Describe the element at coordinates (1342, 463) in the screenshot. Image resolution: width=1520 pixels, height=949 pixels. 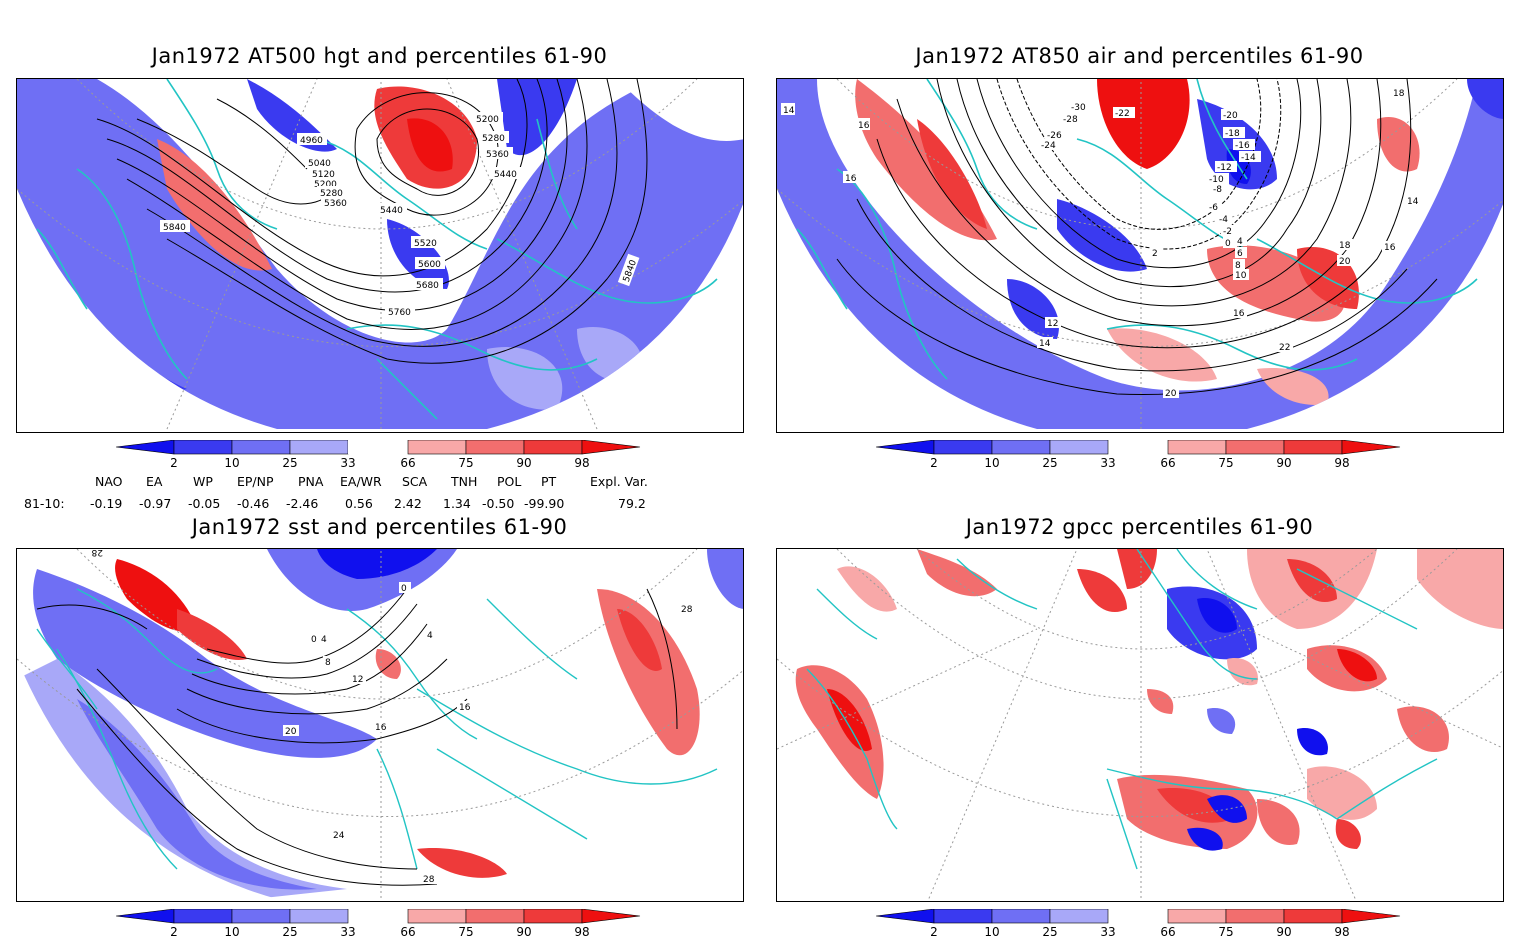
I see `colorbar-tick: 98` at that location.